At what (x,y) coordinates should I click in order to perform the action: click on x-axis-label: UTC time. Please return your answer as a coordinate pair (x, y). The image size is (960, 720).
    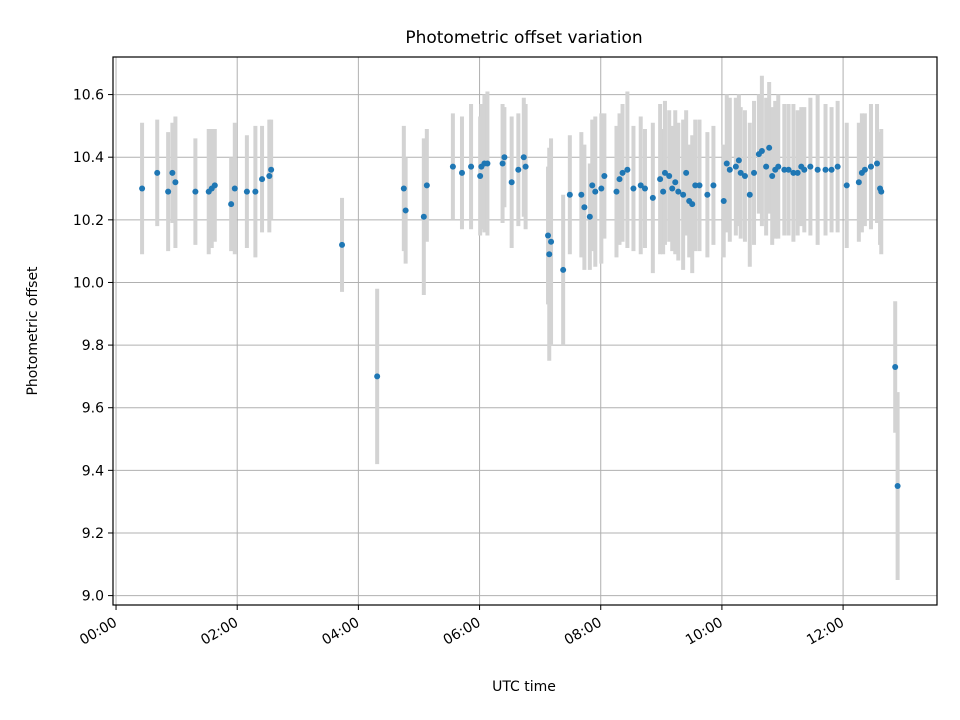
    Looking at the image, I should click on (524, 687).